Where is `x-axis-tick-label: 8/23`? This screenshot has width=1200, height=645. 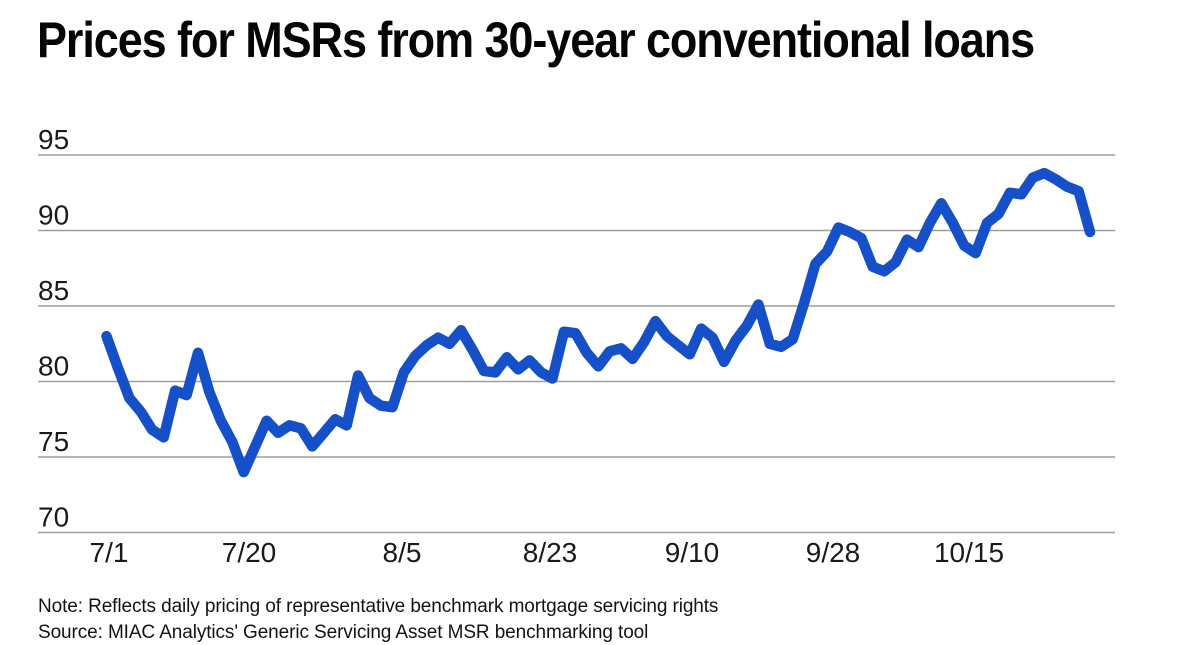 x-axis-tick-label: 8/23 is located at coordinates (550, 552).